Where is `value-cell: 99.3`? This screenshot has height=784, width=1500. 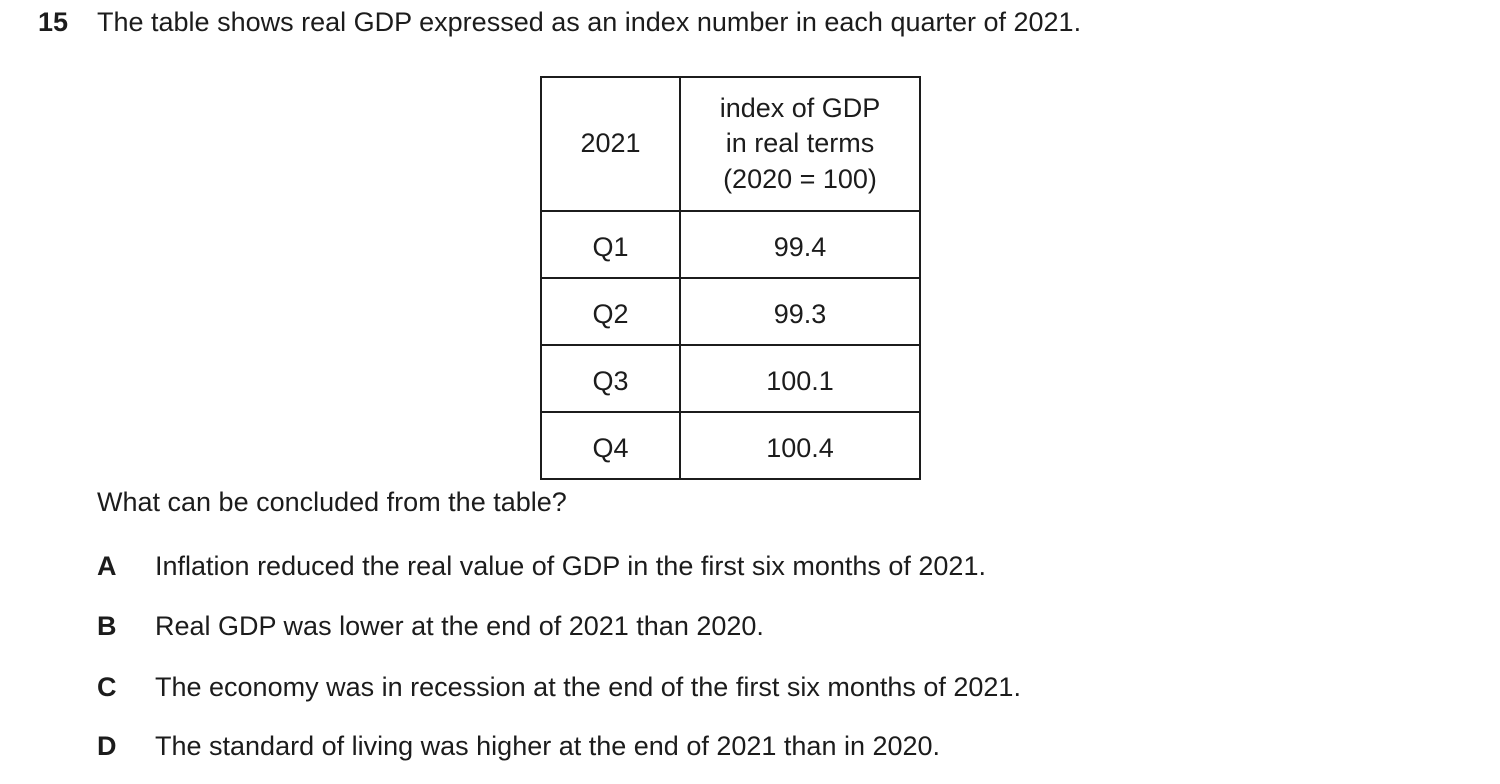
value-cell: 99.3 is located at coordinates (800, 311).